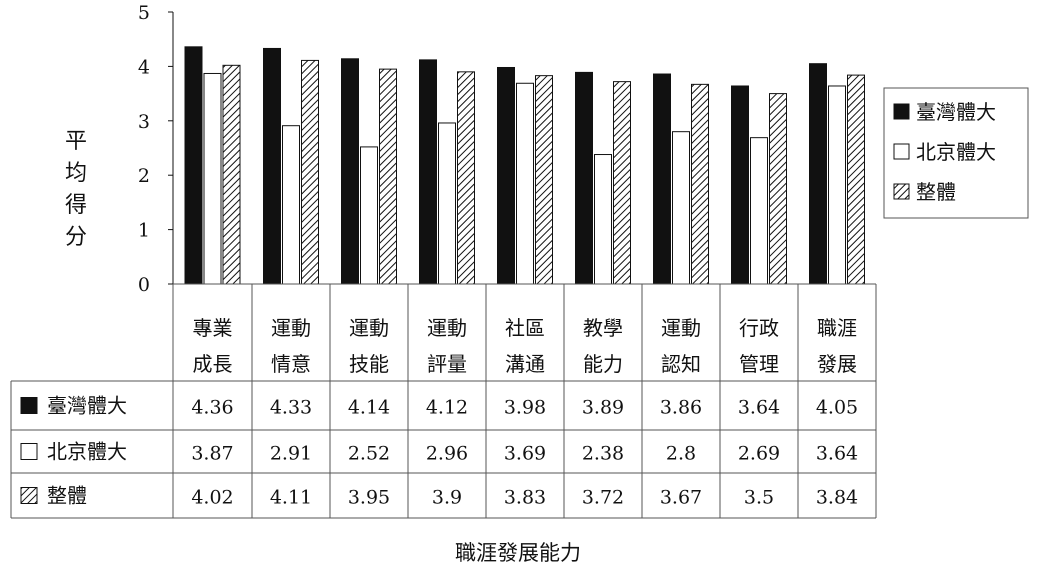 This screenshot has width=1037, height=574. I want to click on data-label: 2.8, so click(681, 454).